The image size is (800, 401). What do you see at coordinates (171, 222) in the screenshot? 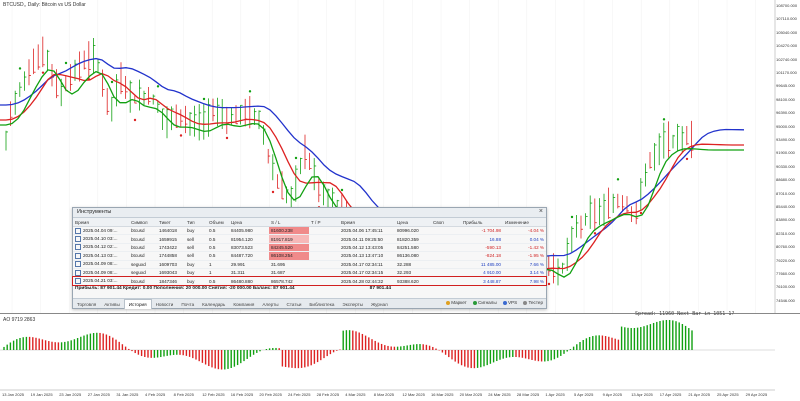
I see `column-header: Тикет` at bounding box center [171, 222].